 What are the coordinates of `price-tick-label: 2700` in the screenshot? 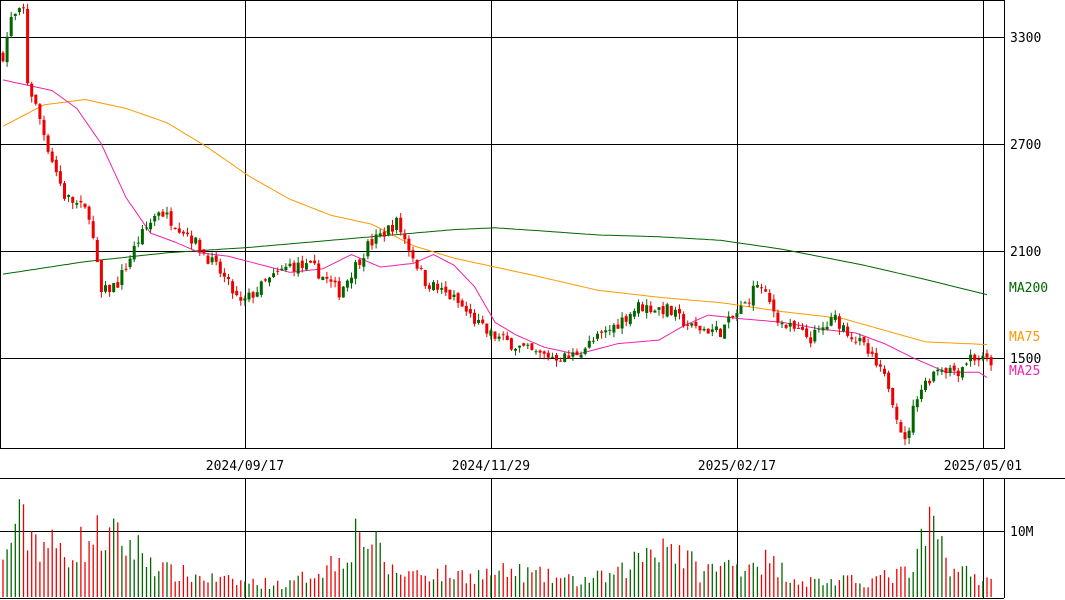 It's located at (1025, 145).